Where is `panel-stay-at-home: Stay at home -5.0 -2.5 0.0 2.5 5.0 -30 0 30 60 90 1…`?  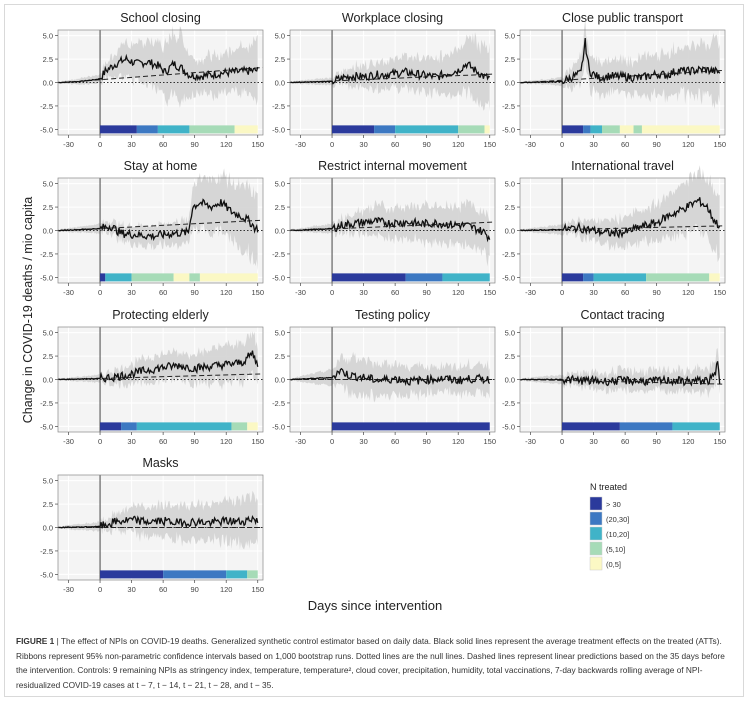
panel-stay-at-home: Stay at home -5.0 -2.5 0.0 2.5 5.0 -30 0 30 60 90 1… is located at coordinates (152, 228).